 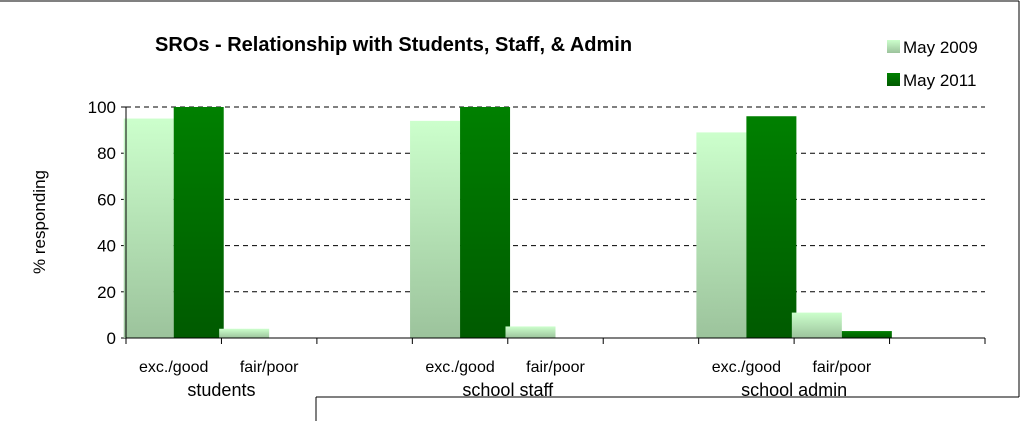 I want to click on legend: May 2009 May 2011, so click(x=932, y=64).